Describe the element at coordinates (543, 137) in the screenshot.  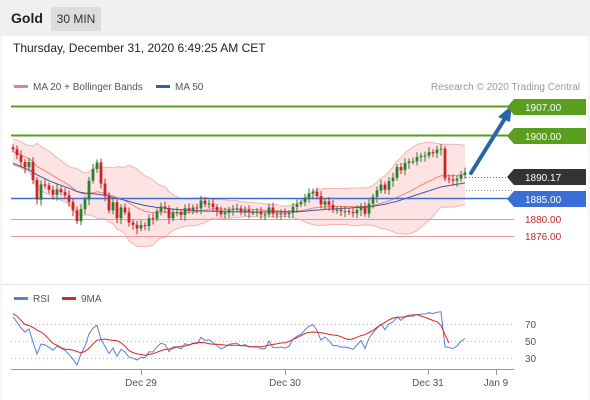
I see `label-r1: 1900.00` at that location.